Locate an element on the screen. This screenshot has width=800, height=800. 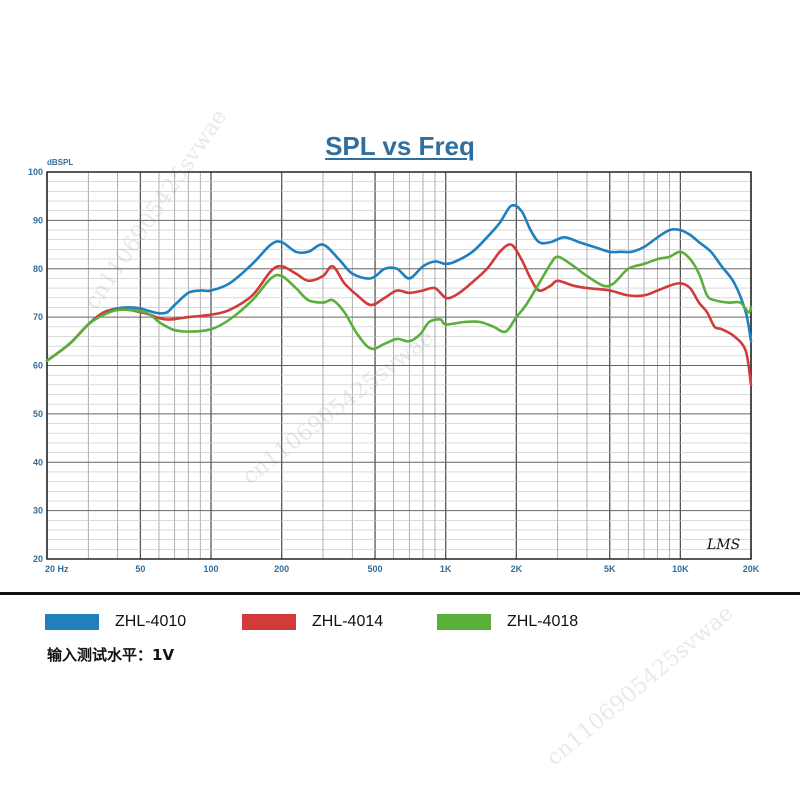
x-tick-label: 2K is located at coordinates (517, 569).